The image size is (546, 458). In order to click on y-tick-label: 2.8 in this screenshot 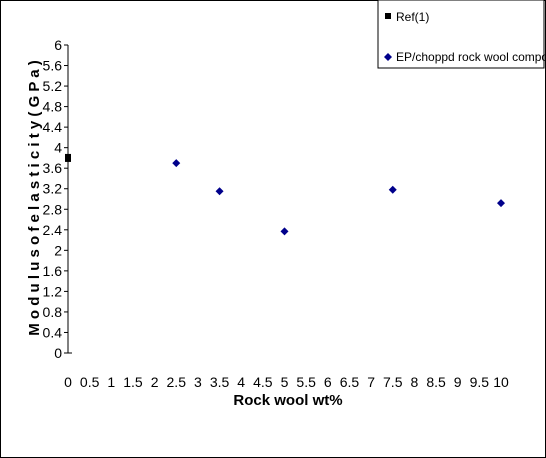, I will do `click(53, 209)`.